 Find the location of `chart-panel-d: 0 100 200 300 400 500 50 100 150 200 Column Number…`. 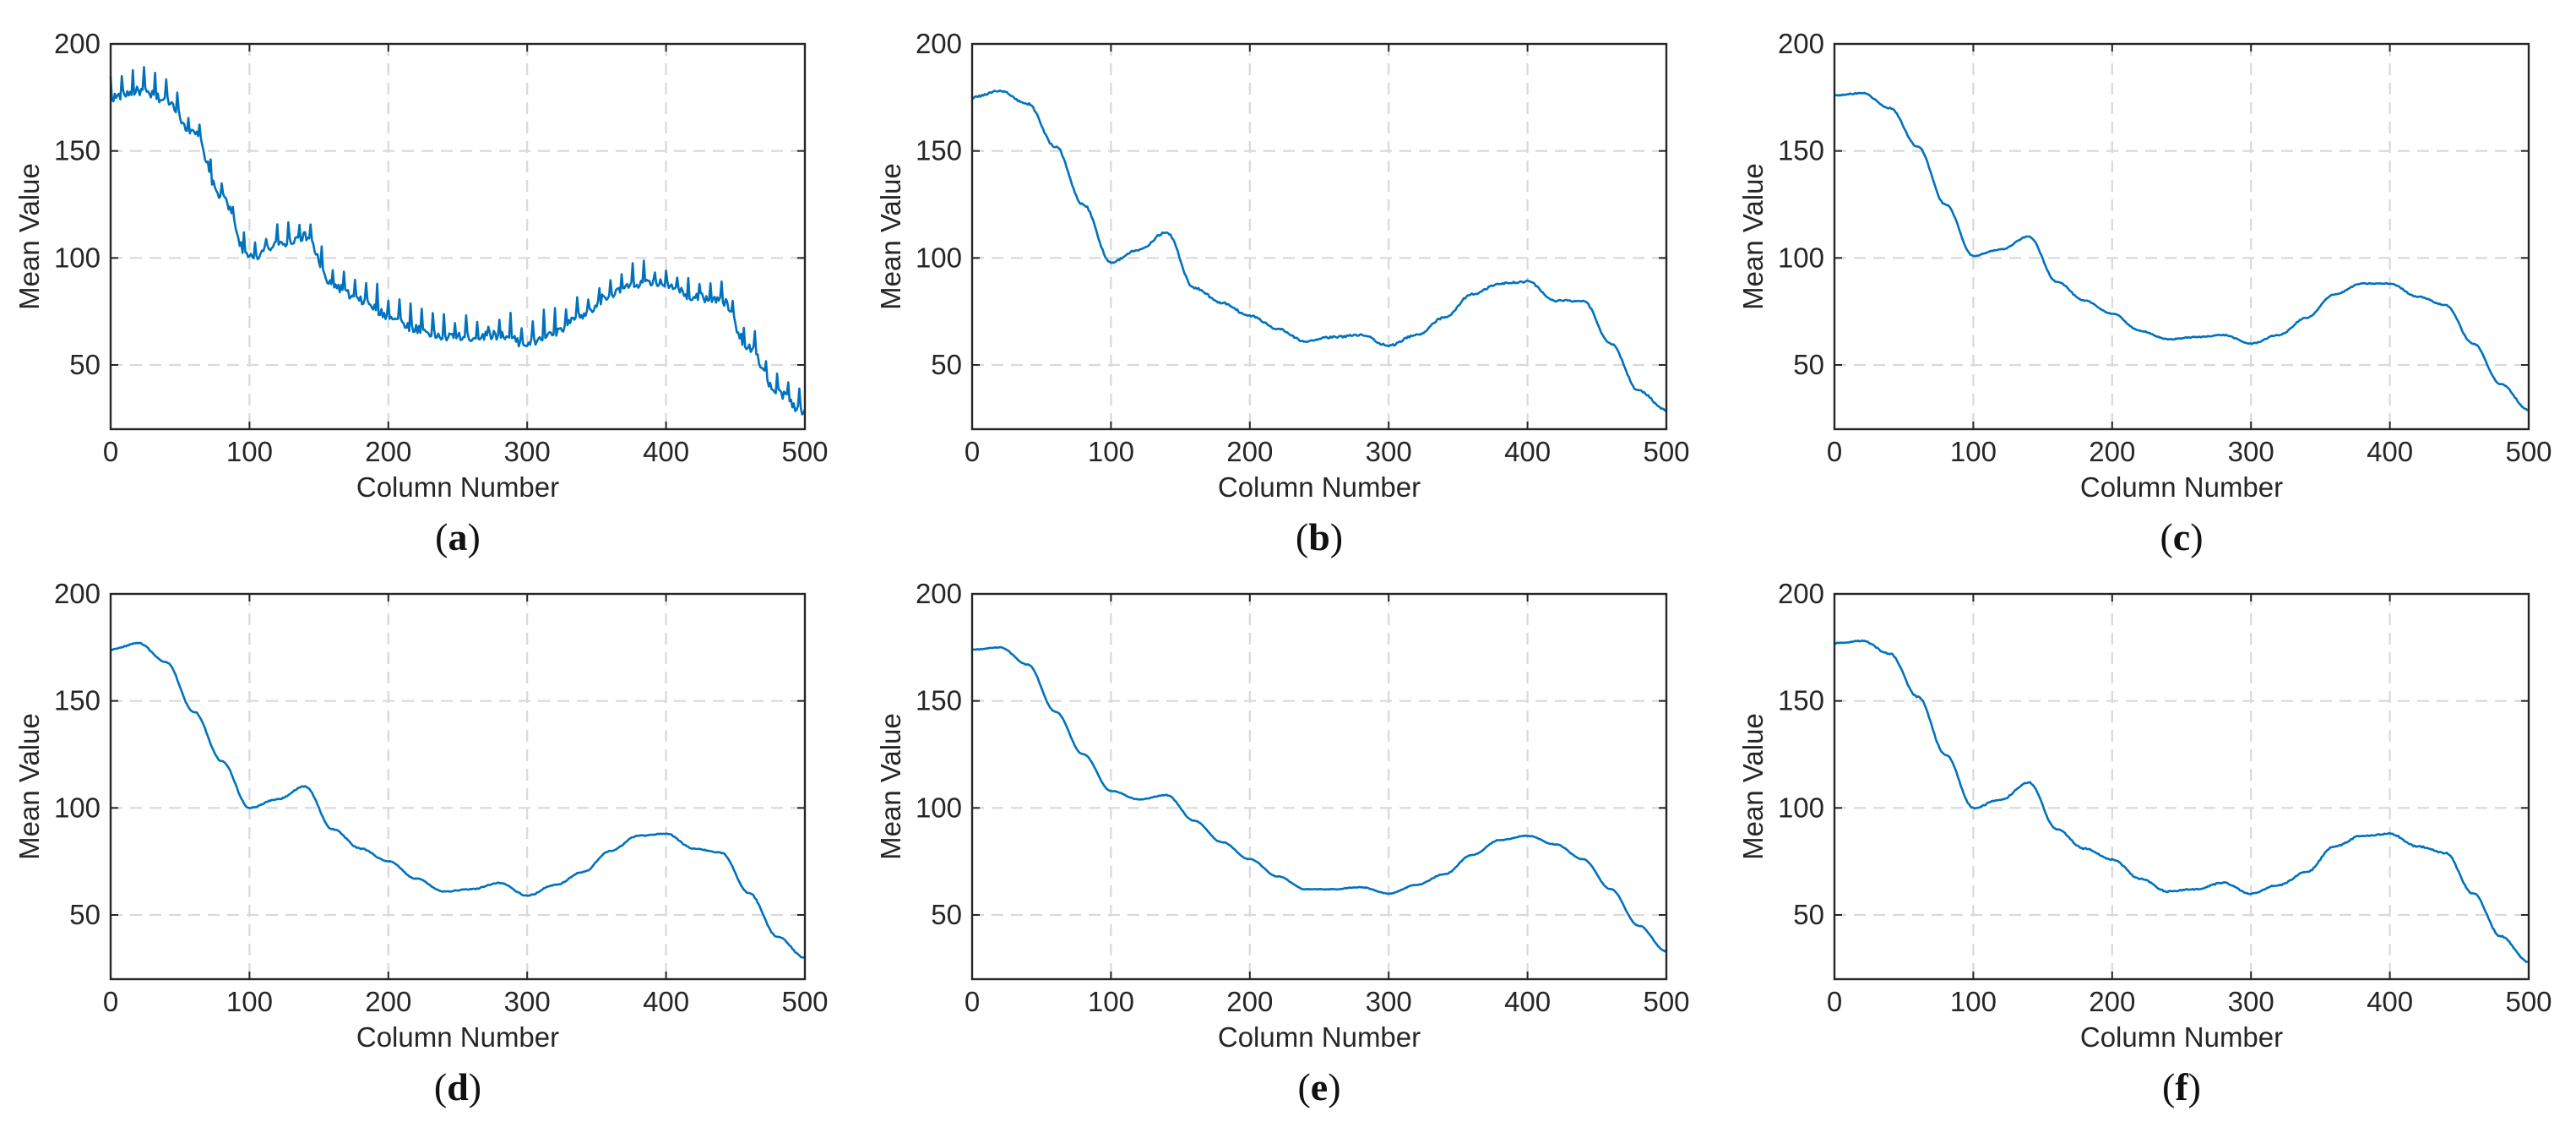

chart-panel-d: 0 100 200 300 400 500 50 100 150 200 Column Number… is located at coordinates (421, 843).